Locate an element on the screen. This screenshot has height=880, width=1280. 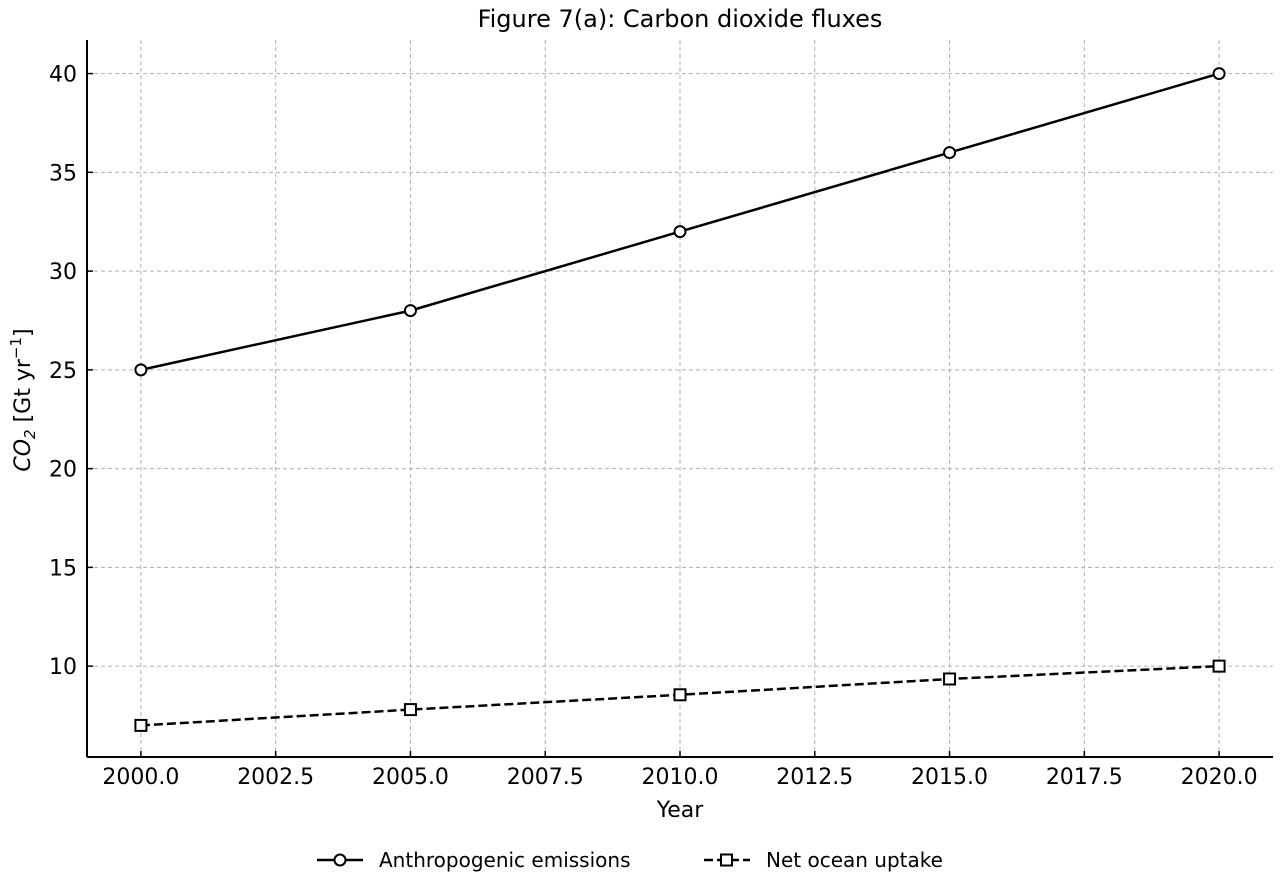
y-tick-label: 20 is located at coordinates (63, 470).